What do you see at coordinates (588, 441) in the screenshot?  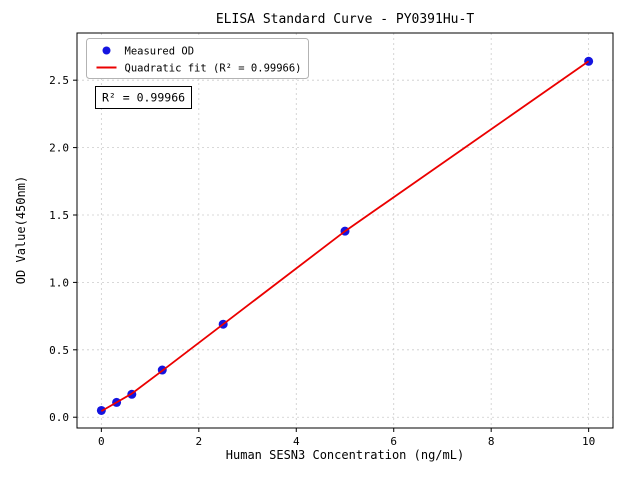 I see `x-tick-label: 10` at bounding box center [588, 441].